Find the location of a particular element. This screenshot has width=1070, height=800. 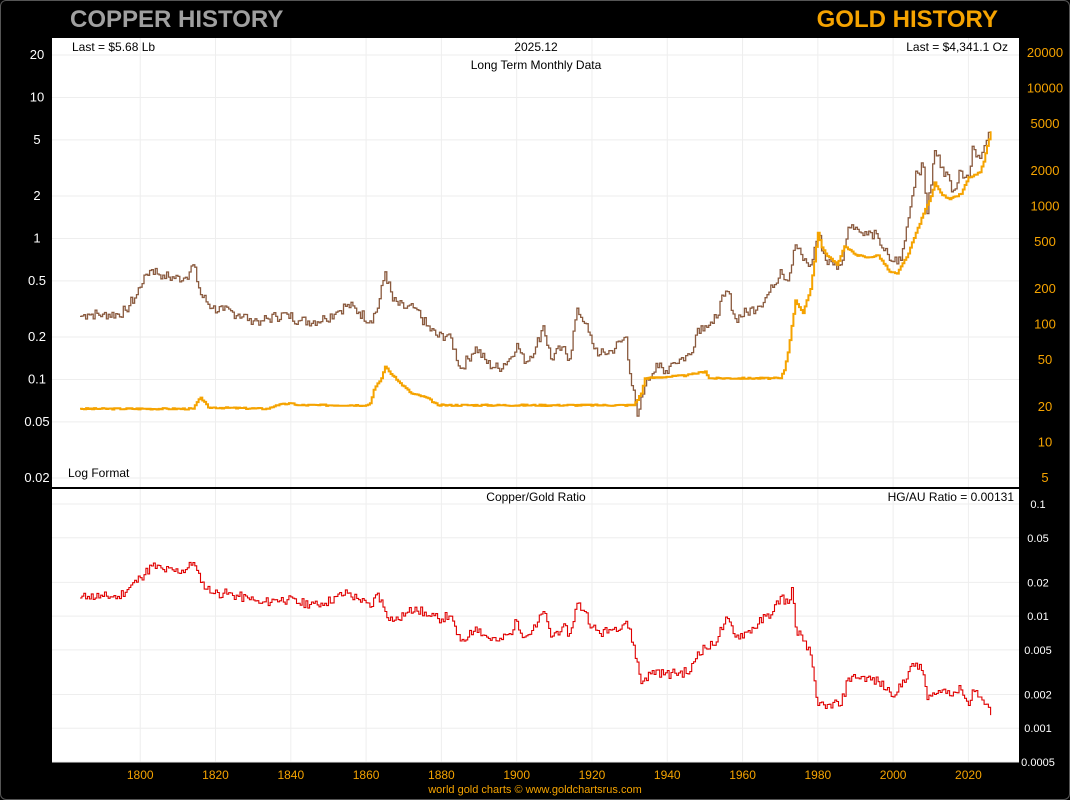

ratio-tick-label: 0.0005 is located at coordinates (1038, 763).